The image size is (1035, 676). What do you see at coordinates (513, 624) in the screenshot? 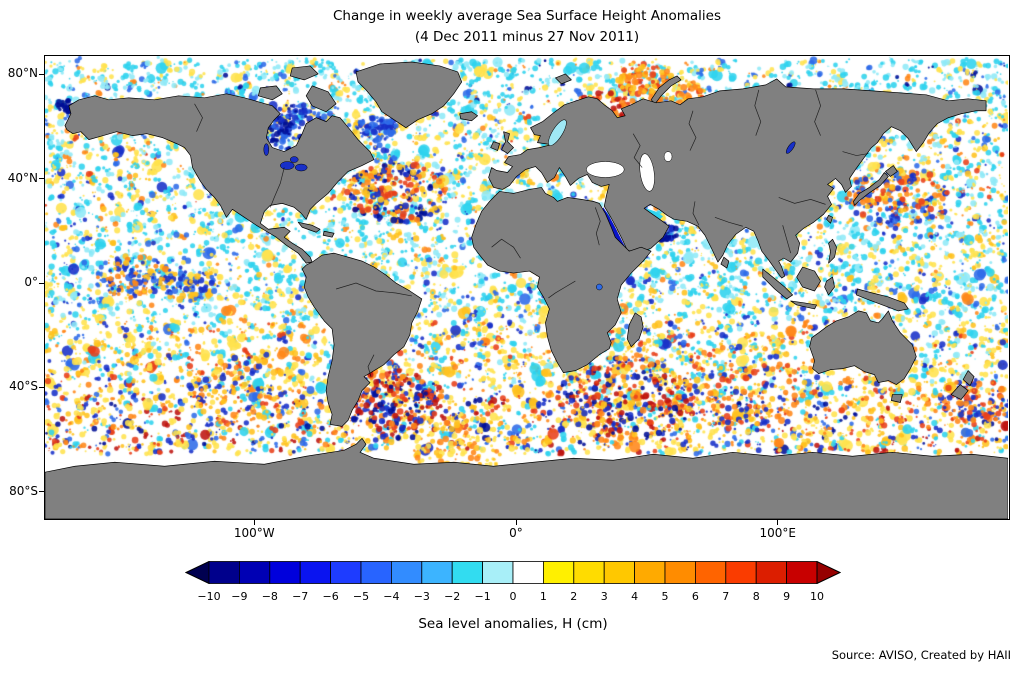
I see `colorbar-label: Sea level anomalies, H (cm)` at bounding box center [513, 624].